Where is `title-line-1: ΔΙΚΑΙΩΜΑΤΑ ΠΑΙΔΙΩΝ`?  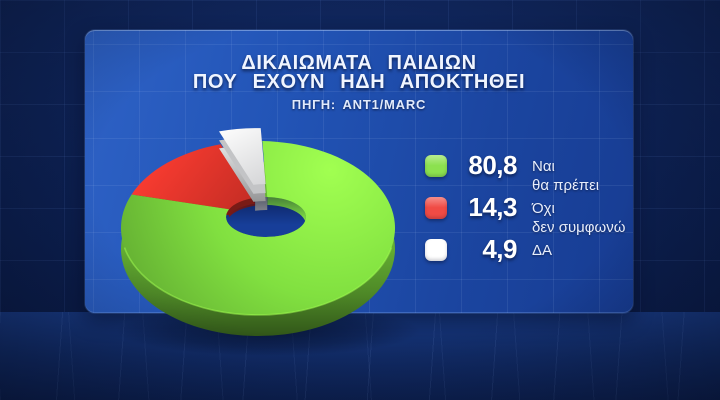
title-line-1: ΔΙΚΑΙΩΜΑΤΑ ΠΑΙΔΙΩΝ is located at coordinates (359, 63).